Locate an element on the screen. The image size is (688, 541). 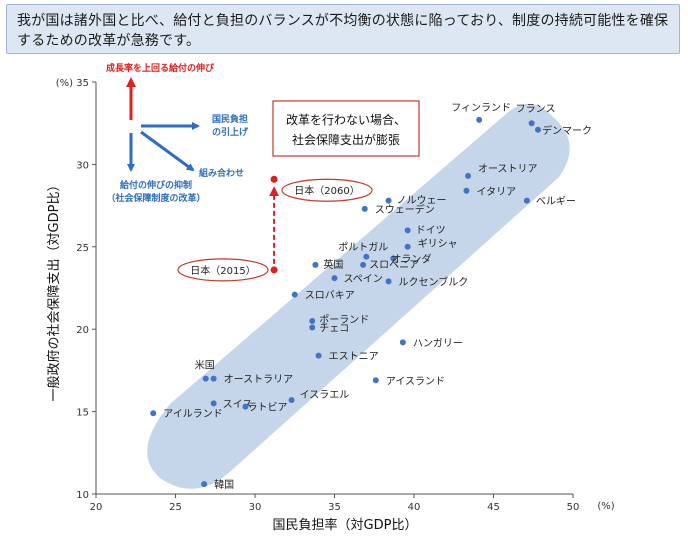
x-tick-label: 20 is located at coordinates (96, 507).